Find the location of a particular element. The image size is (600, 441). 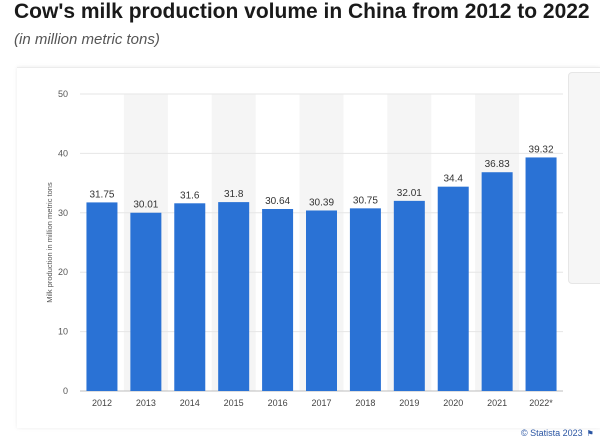

y-tick-label: 20 is located at coordinates (63, 272).